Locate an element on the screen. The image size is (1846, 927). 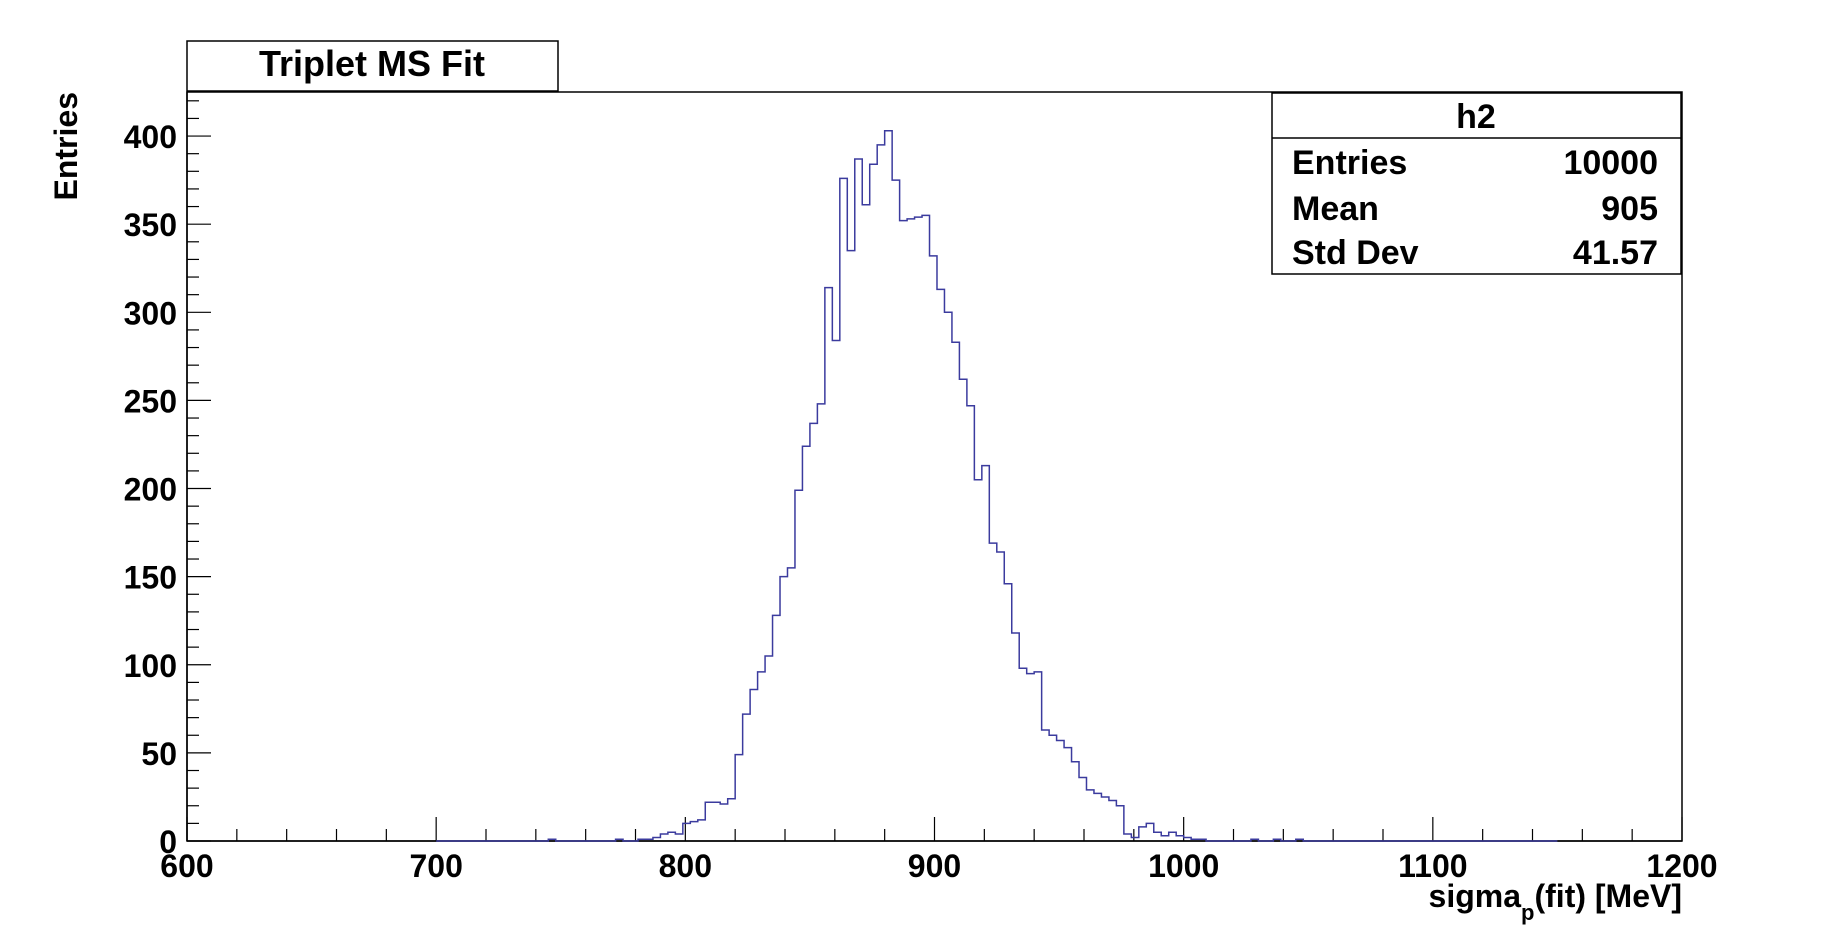
x-tick-label: 900 is located at coordinates (934, 866).